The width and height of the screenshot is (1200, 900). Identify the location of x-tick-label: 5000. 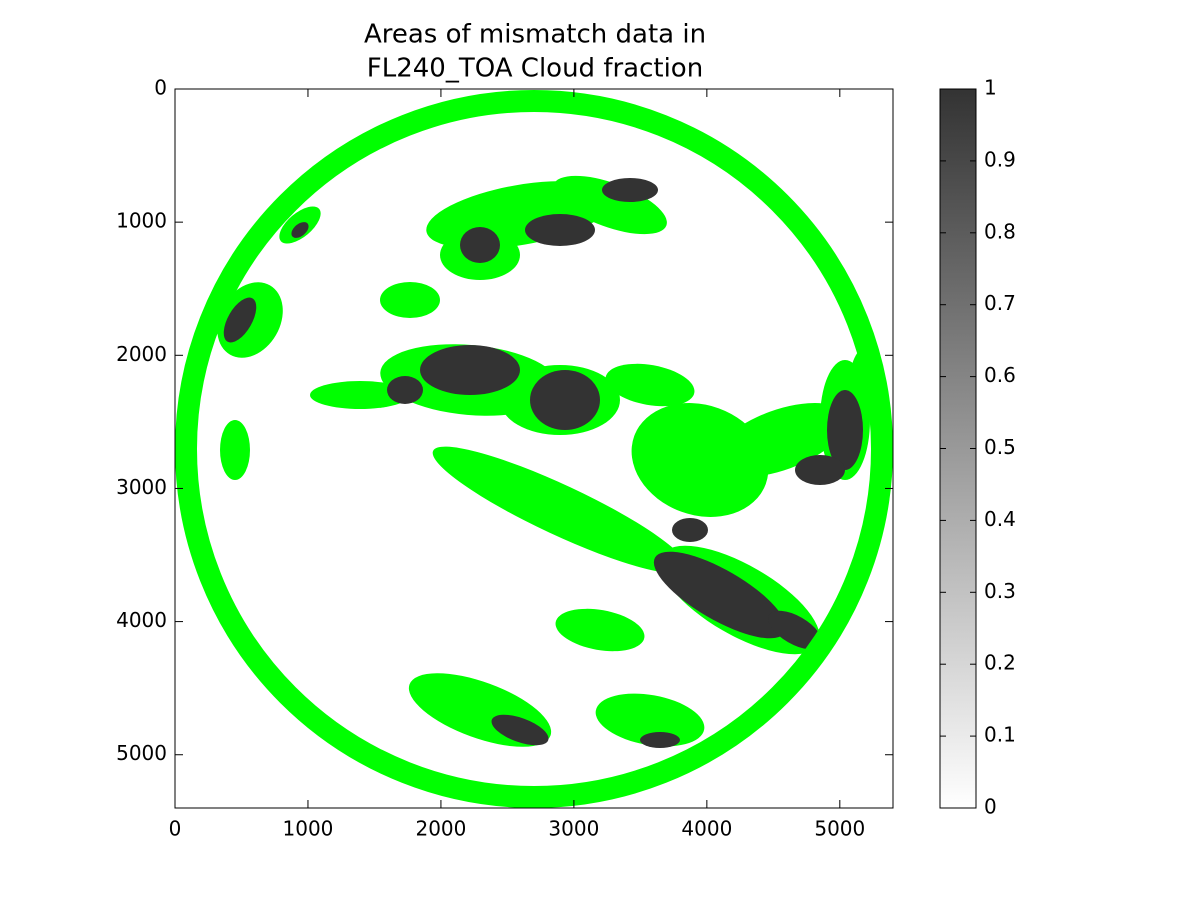
(839, 829).